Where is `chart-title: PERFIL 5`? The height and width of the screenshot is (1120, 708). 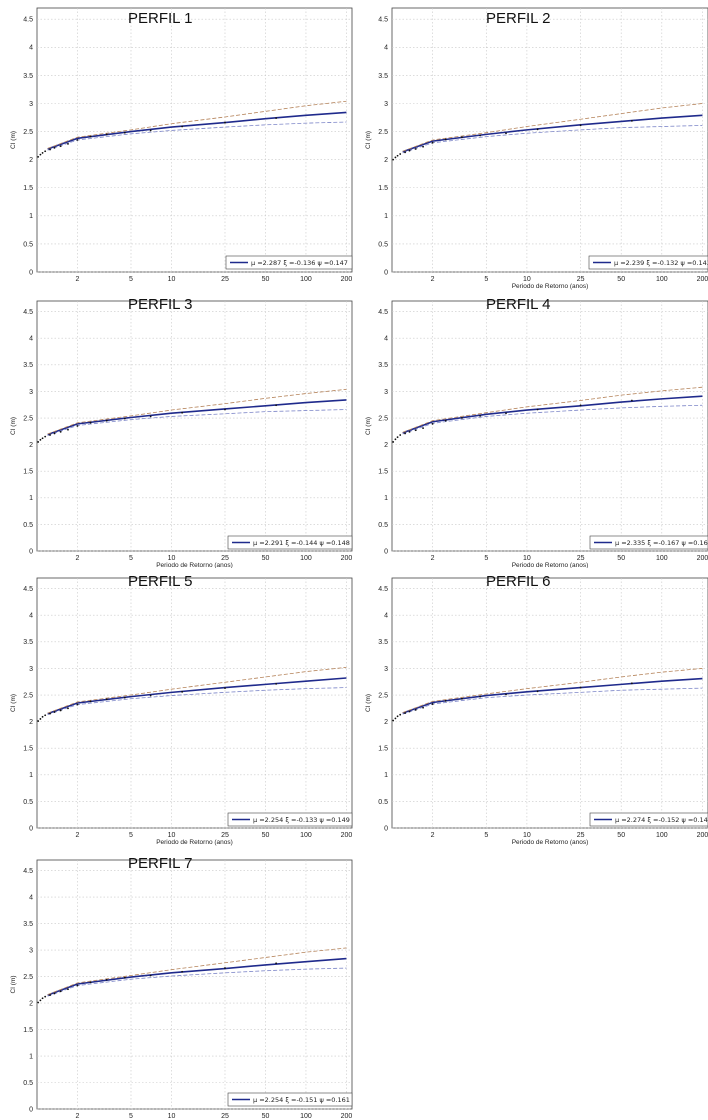 chart-title: PERFIL 5 is located at coordinates (160, 581).